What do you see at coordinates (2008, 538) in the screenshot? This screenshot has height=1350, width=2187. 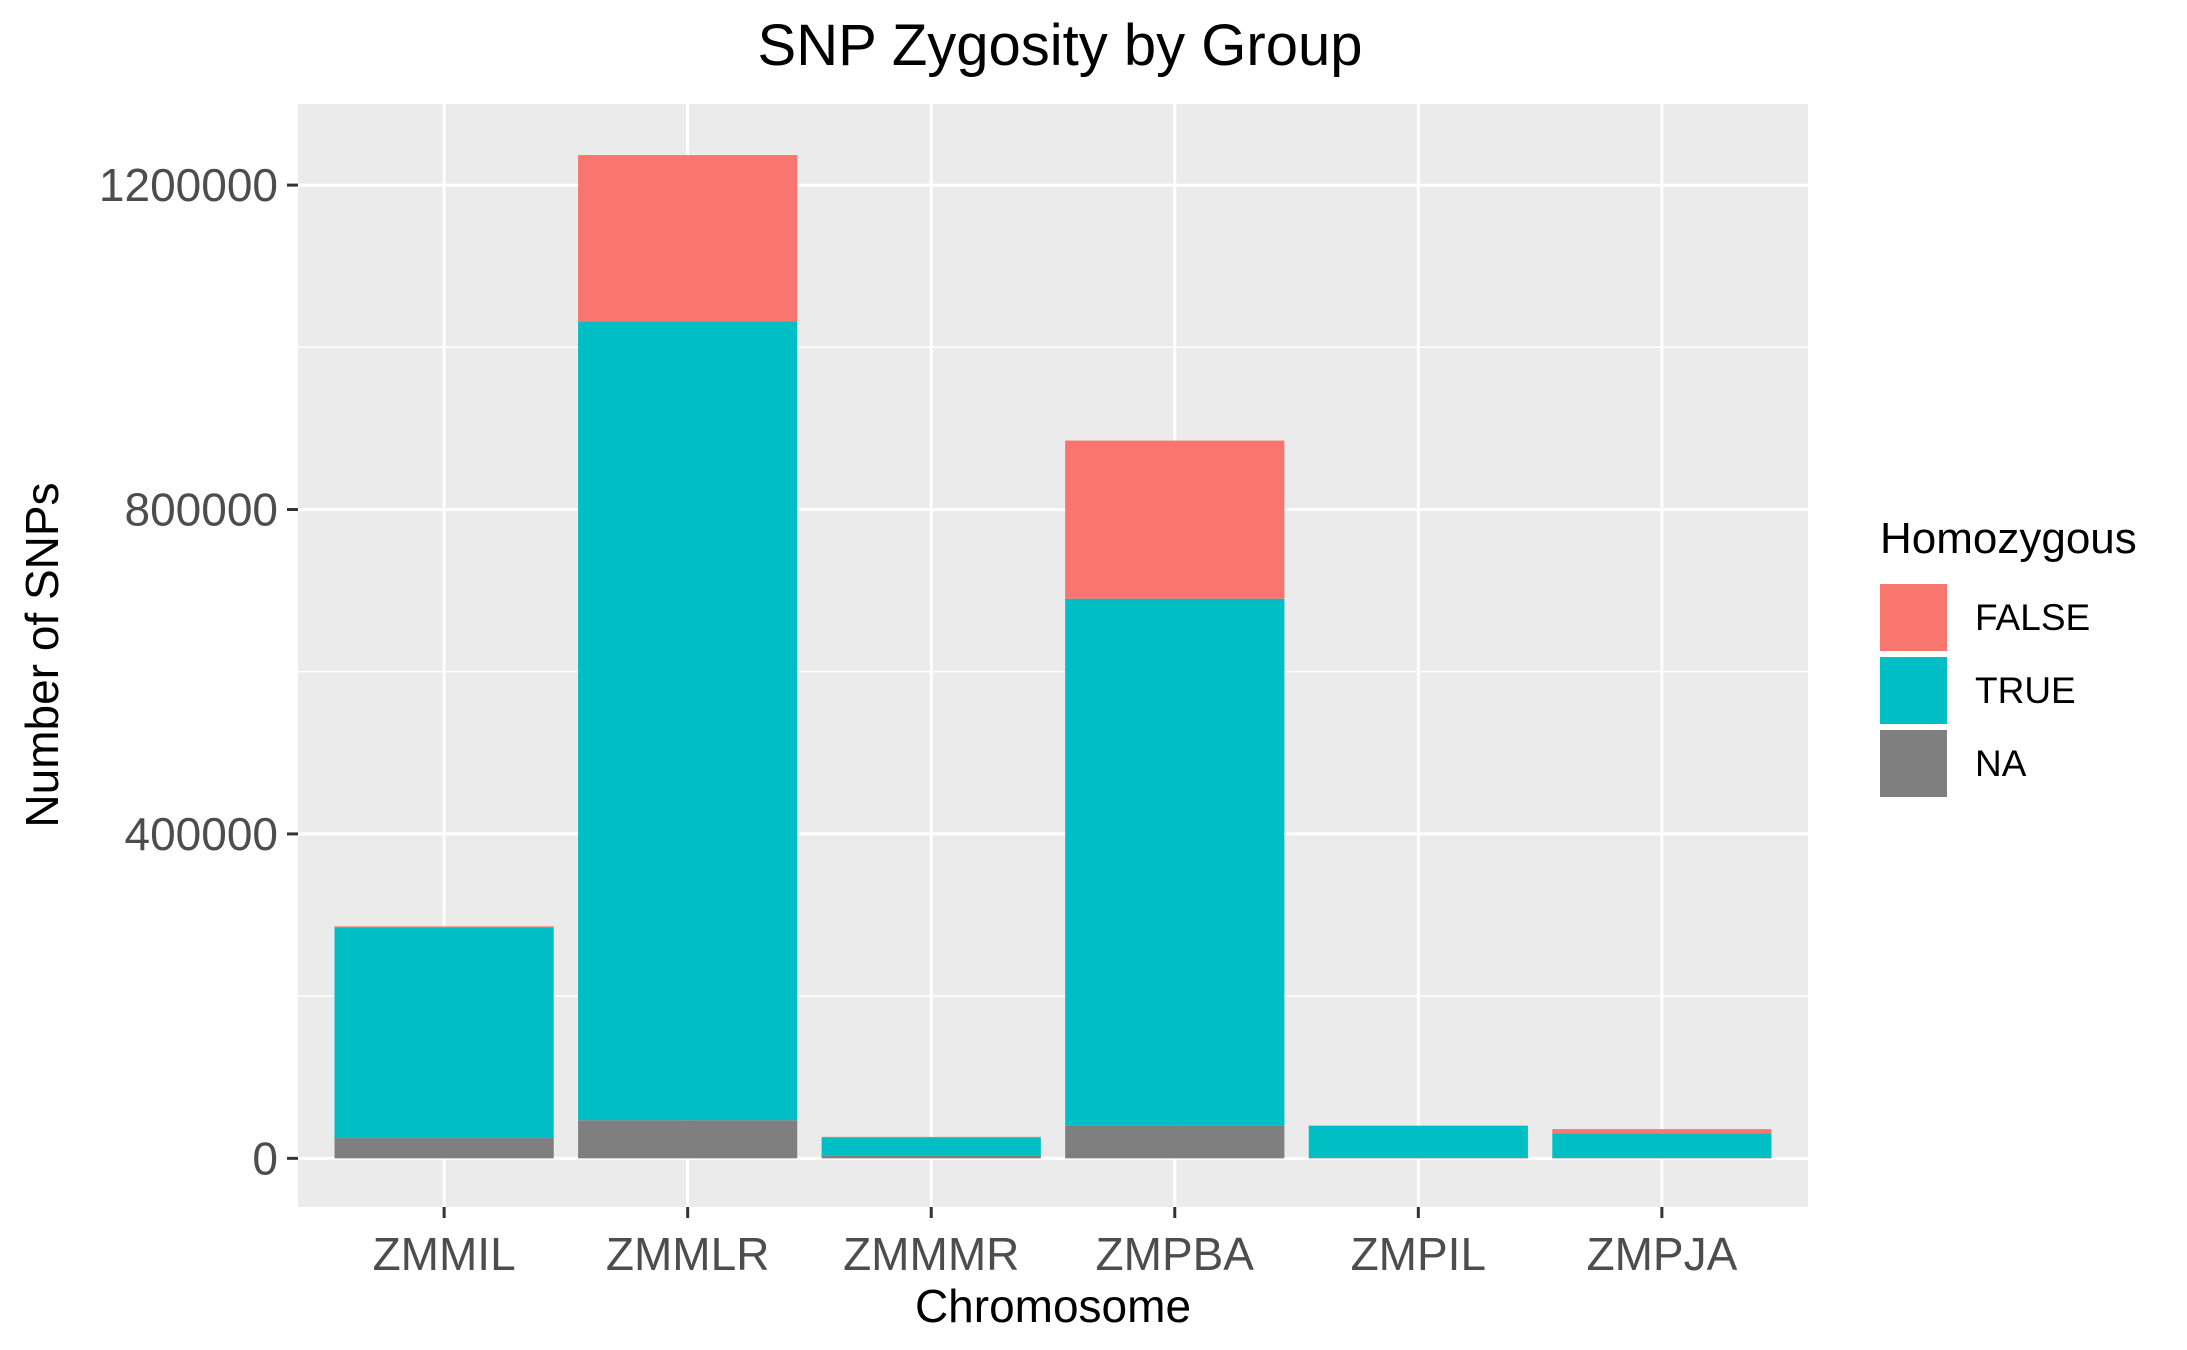 I see `legend-title: Homozygous` at bounding box center [2008, 538].